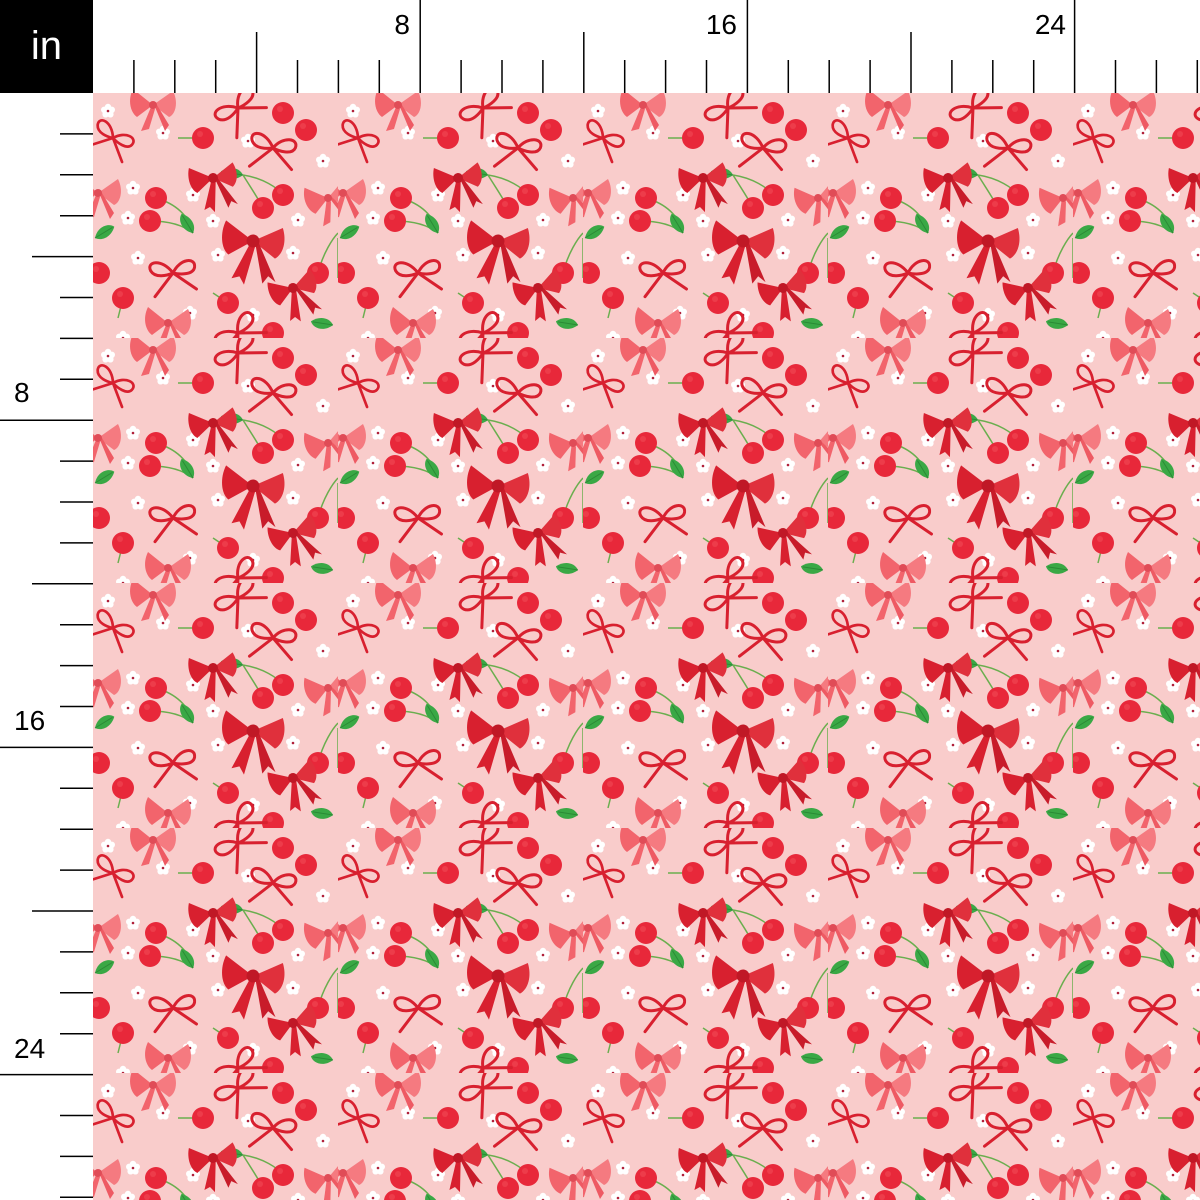  Describe the element at coordinates (721, 24) in the screenshot. I see `top-label-16: 16` at that location.